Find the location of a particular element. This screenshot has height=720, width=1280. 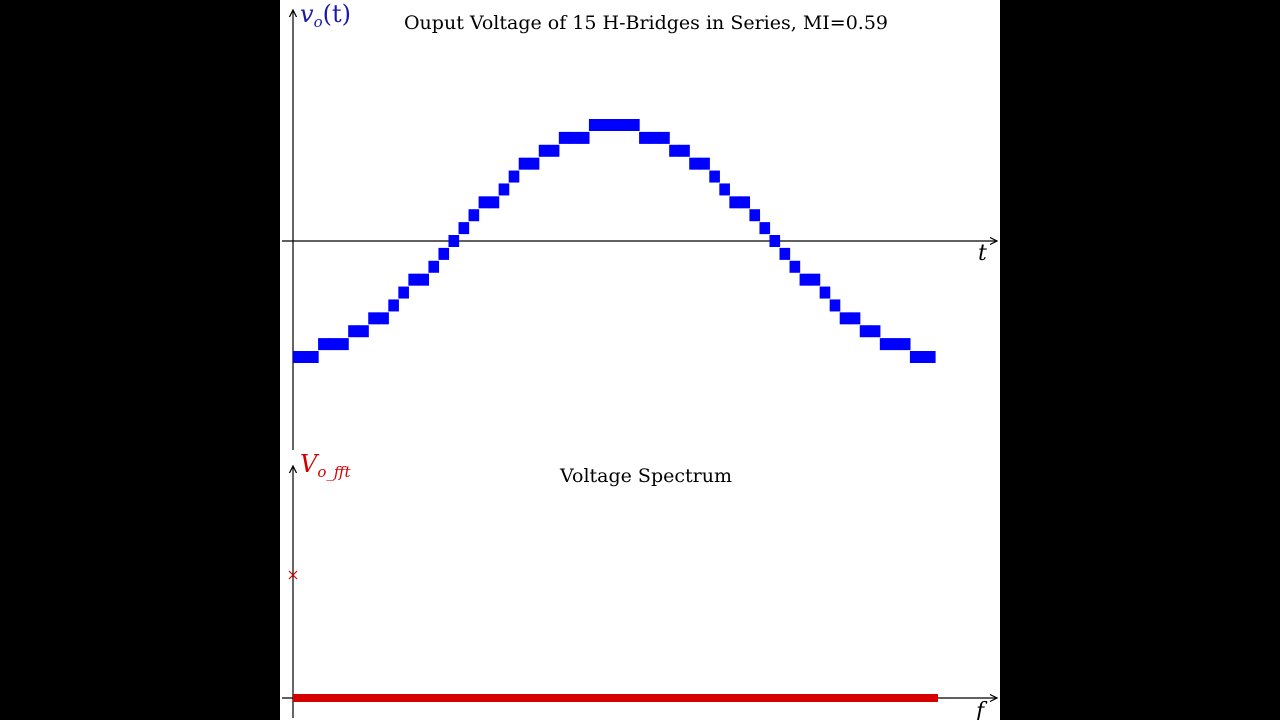

top-y-axis-label: vo(t) is located at coordinates (325, 15).